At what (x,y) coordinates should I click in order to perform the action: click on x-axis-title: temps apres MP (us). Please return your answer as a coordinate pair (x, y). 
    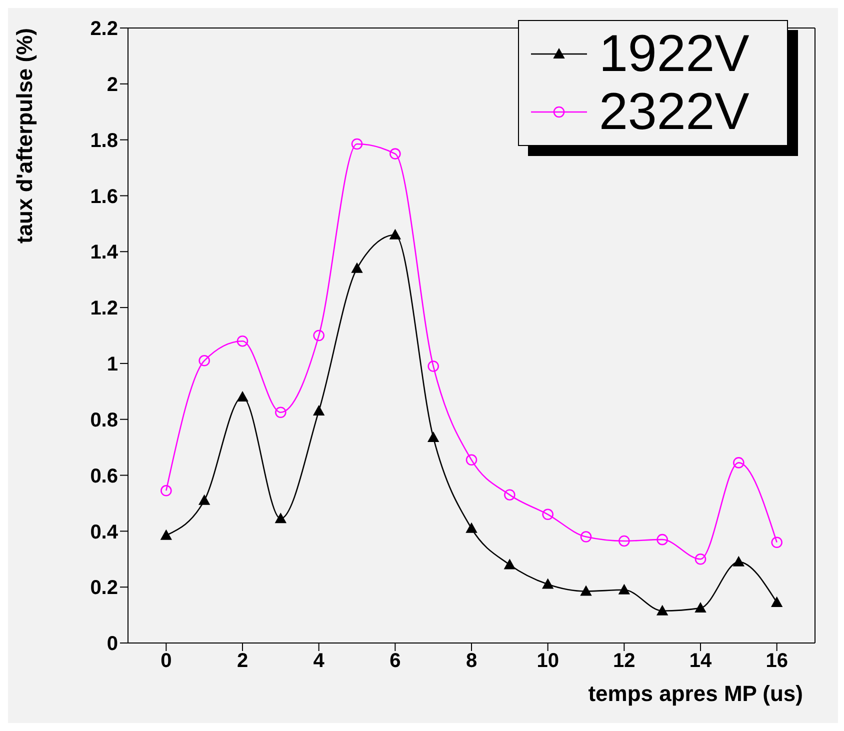
    Looking at the image, I should click on (695, 693).